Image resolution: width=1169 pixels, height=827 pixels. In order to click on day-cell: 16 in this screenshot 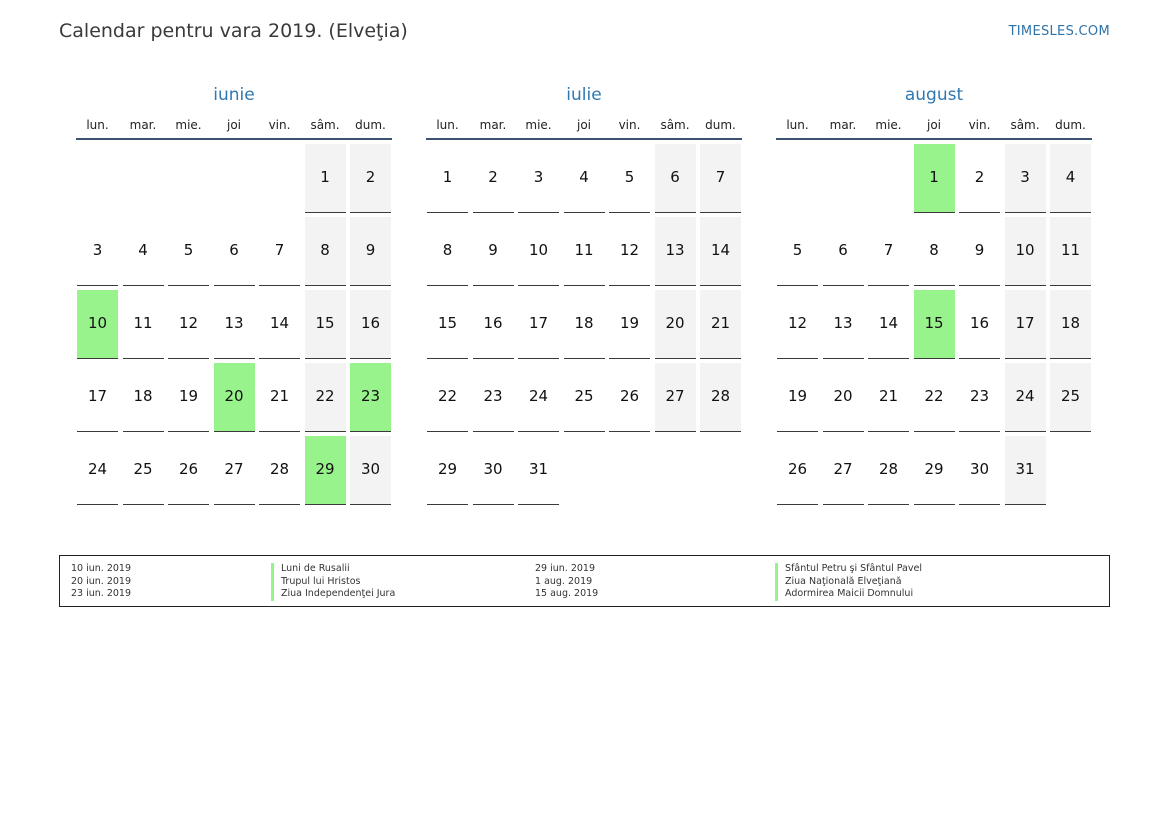, I will do `click(979, 324)`.